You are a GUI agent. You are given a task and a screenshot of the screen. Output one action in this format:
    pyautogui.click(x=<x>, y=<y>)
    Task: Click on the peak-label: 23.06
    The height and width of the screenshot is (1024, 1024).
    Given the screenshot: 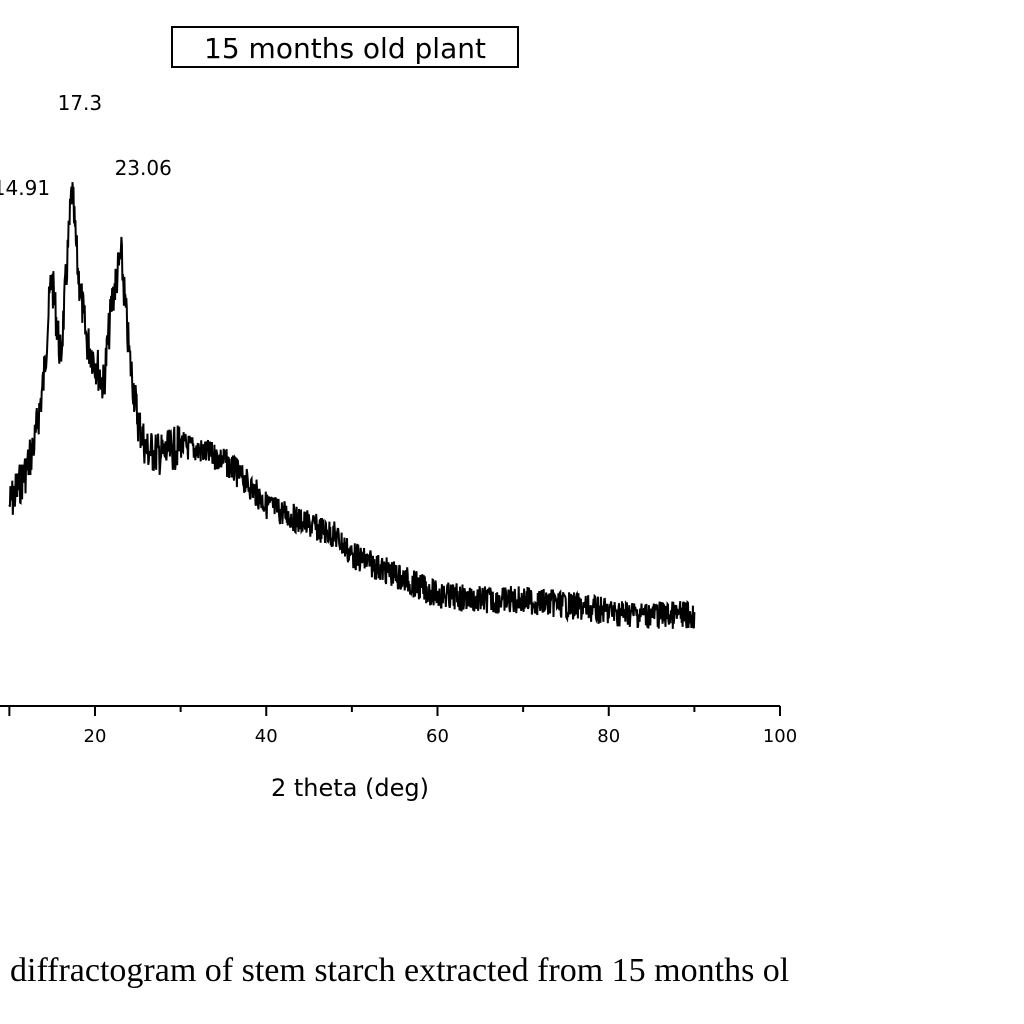 What is the action you would take?
    pyautogui.click(x=143, y=168)
    